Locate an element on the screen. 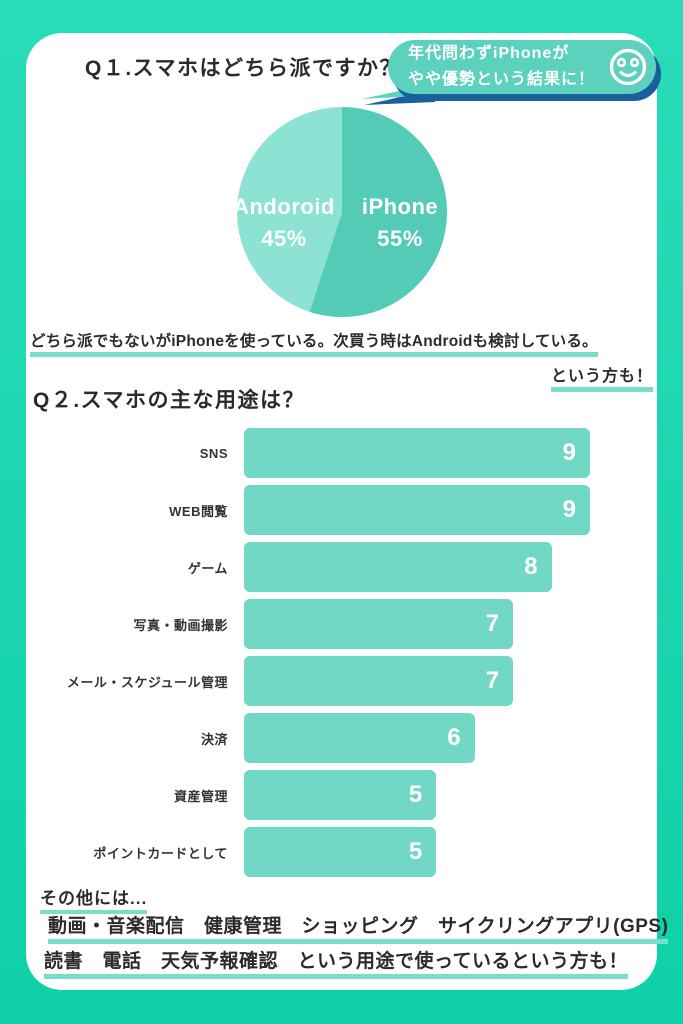 The width and height of the screenshot is (683, 1024). pie-label-android: Andoroid 45% is located at coordinates (284, 223).